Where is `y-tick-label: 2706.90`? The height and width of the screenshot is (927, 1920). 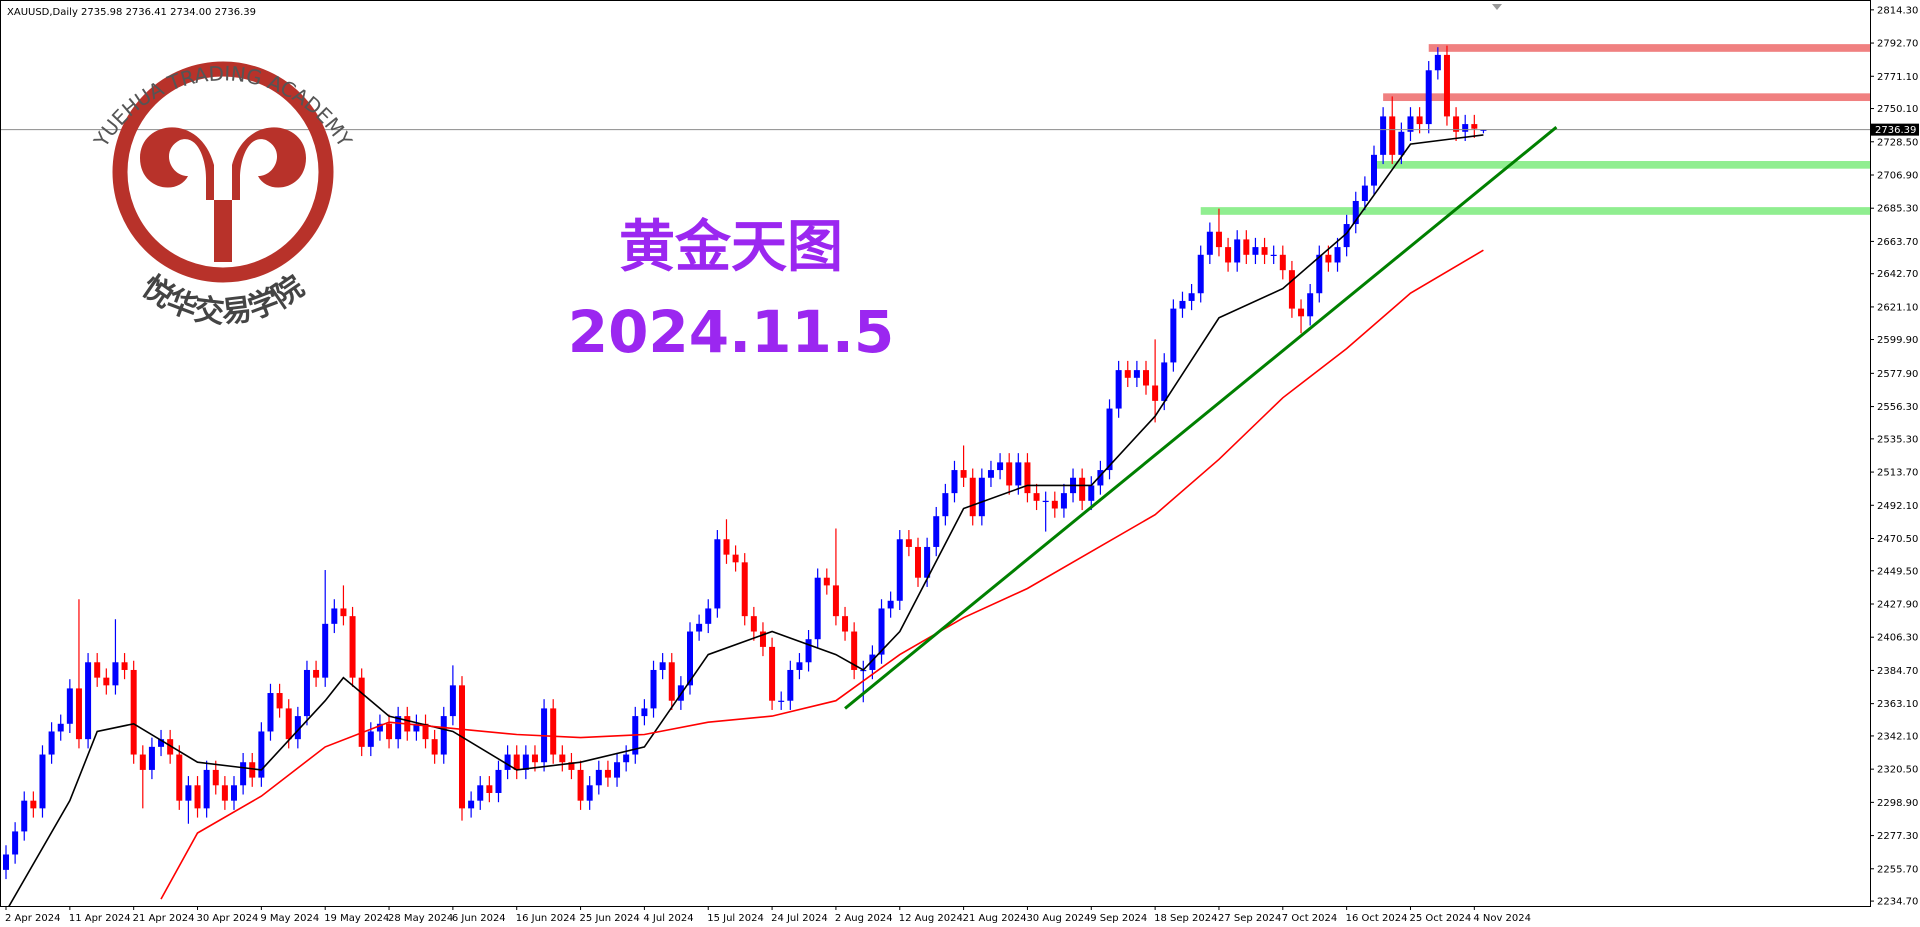
y-tick-label: 2706.90 is located at coordinates (1897, 175).